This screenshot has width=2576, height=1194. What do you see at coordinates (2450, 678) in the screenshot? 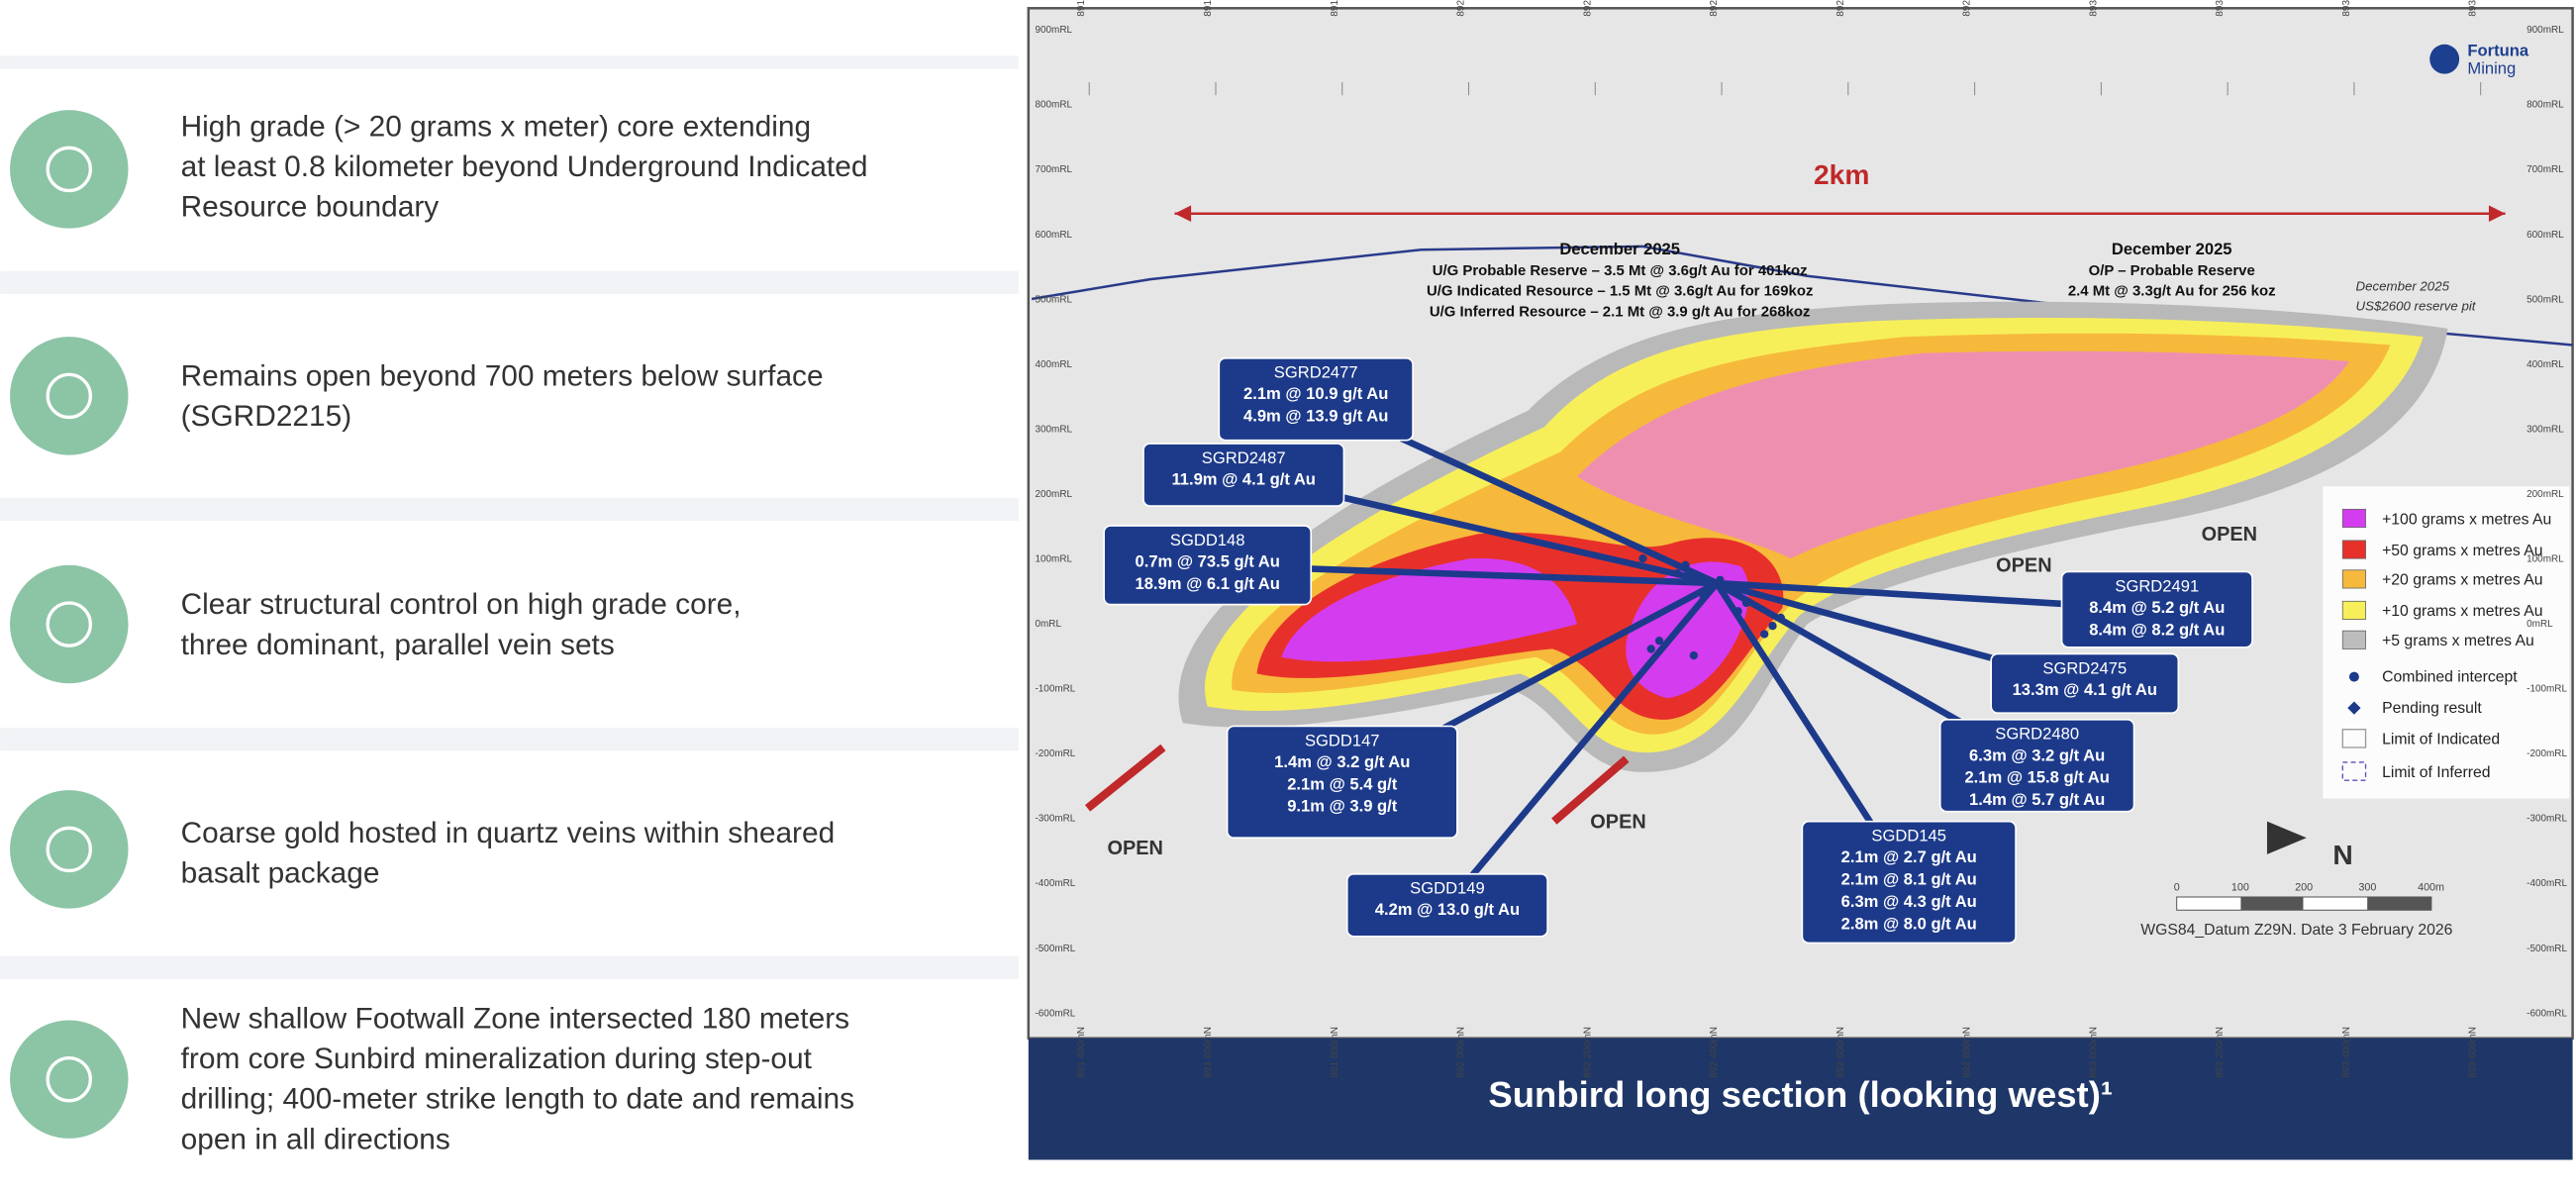
I see `legend-label: Combined intercept` at bounding box center [2450, 678].